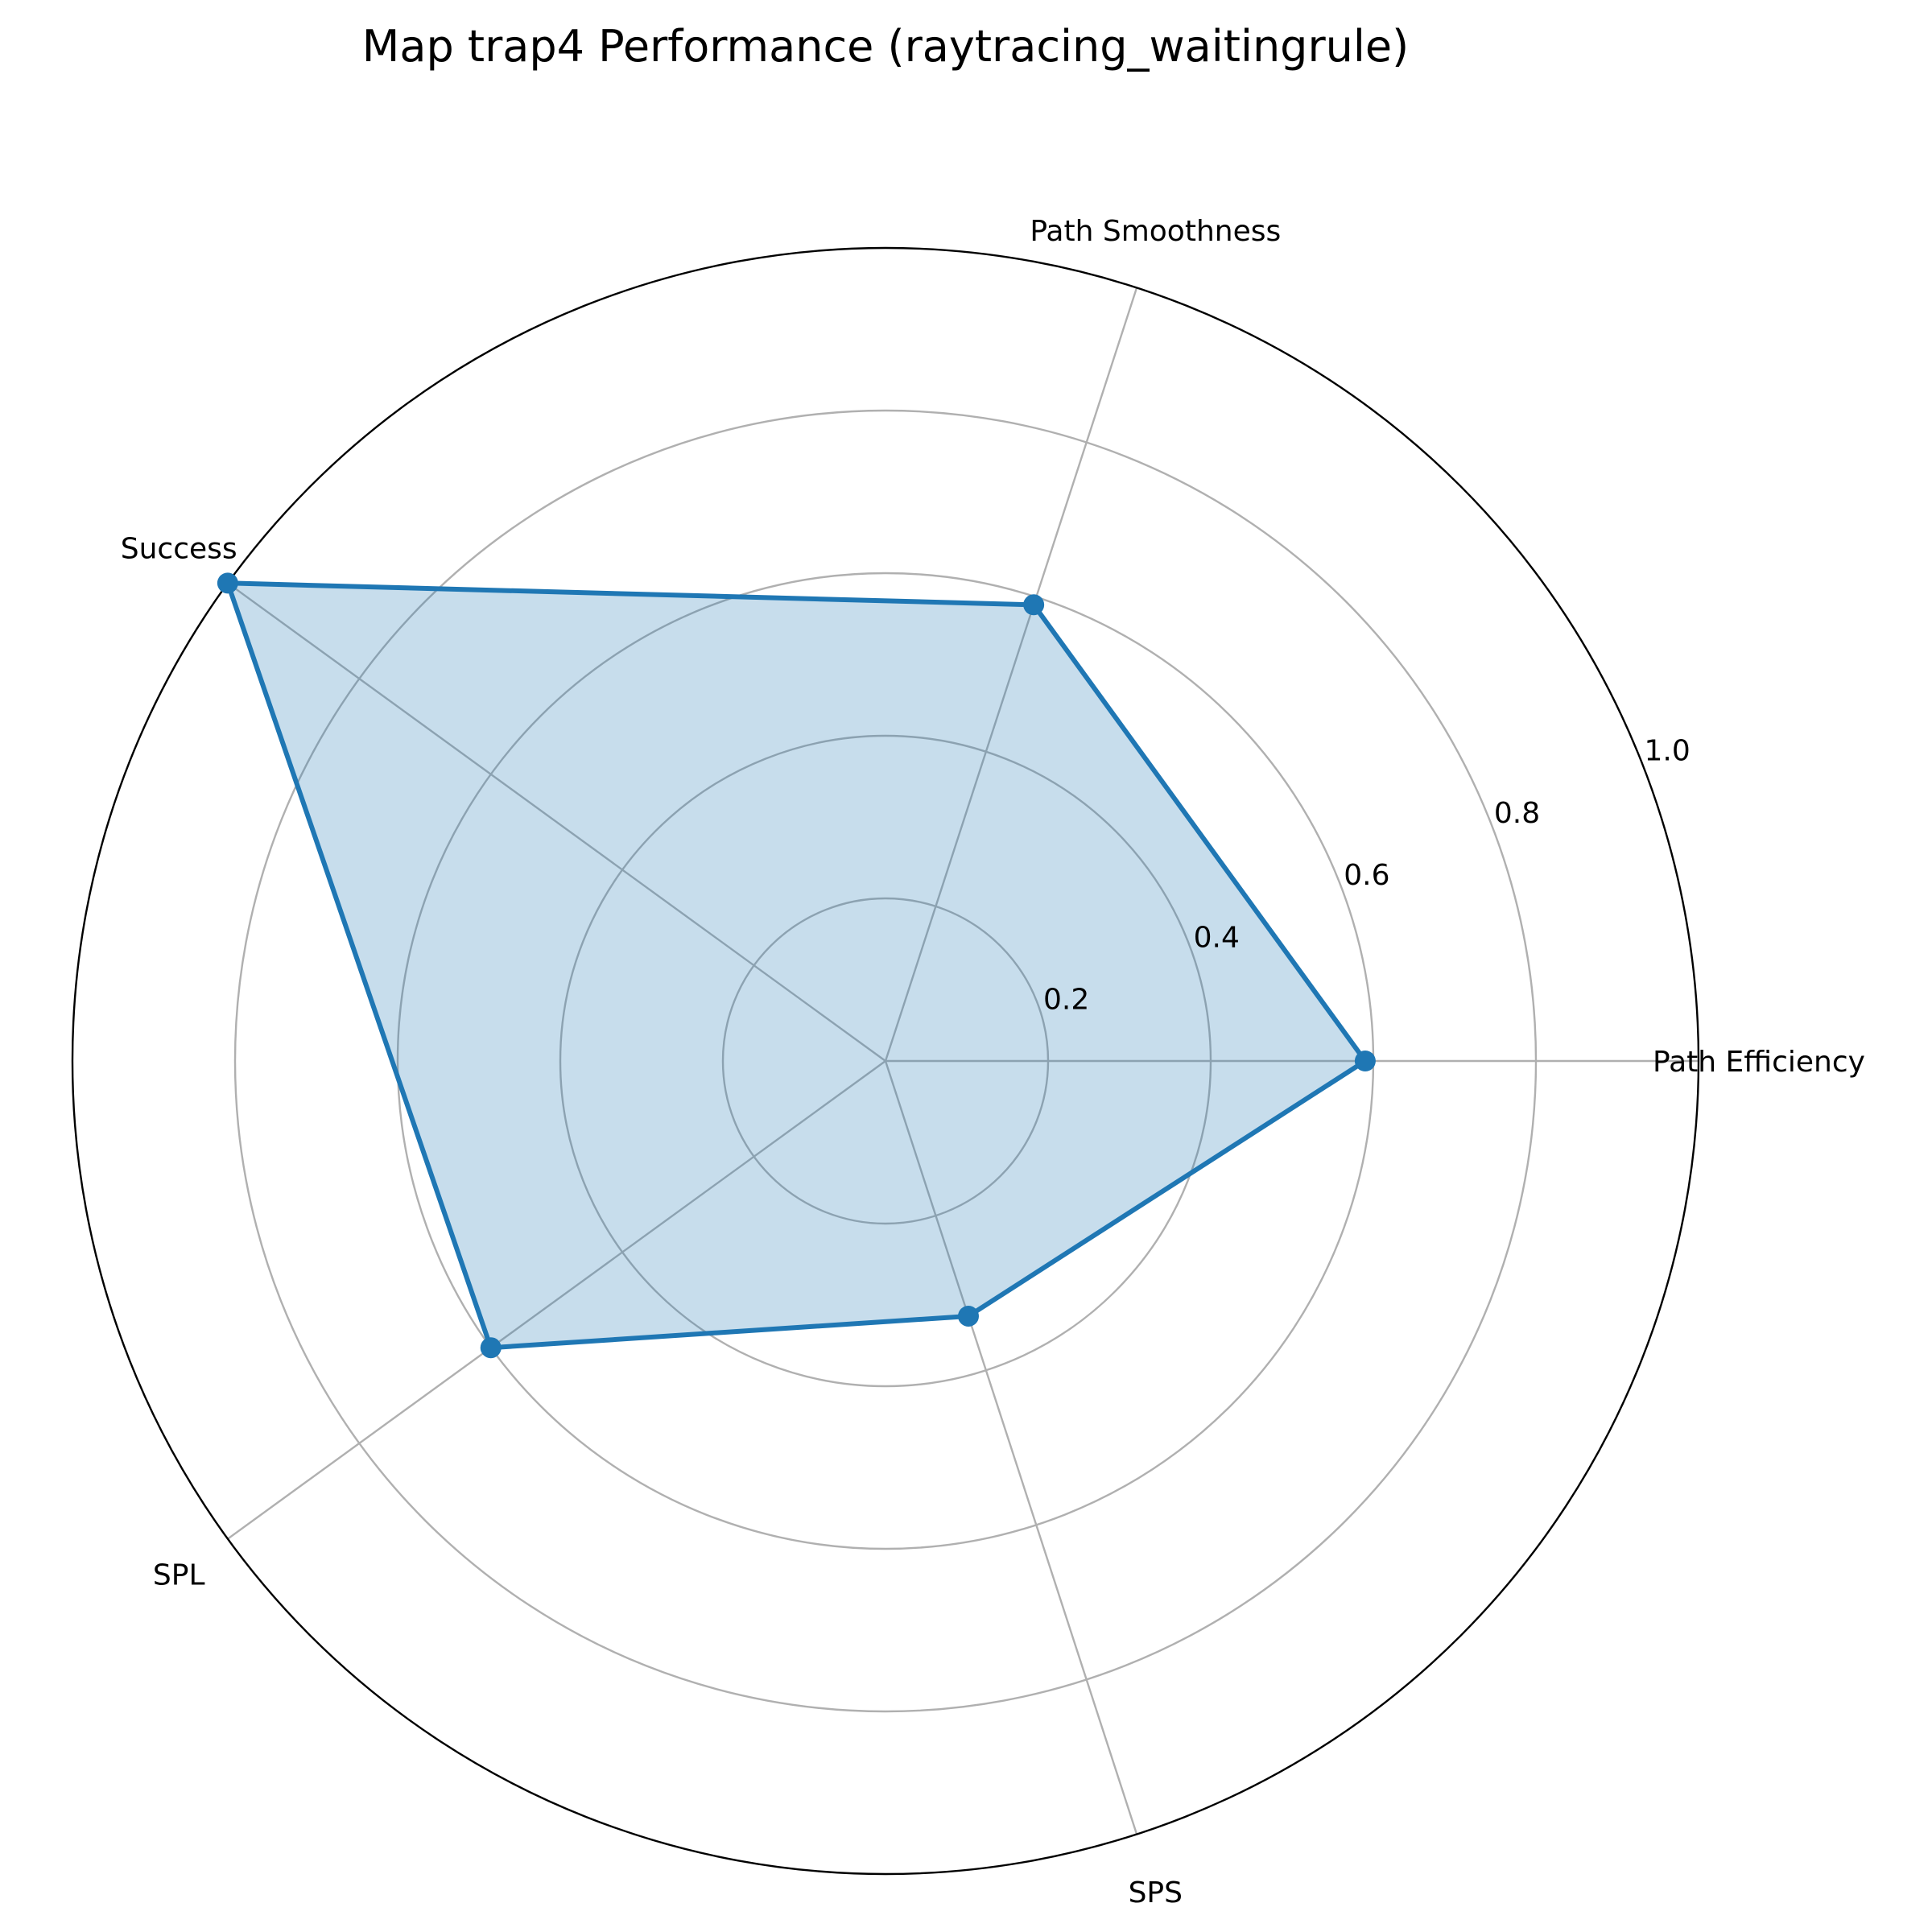 This screenshot has width=1932, height=1932. Describe the element at coordinates (1667, 750) in the screenshot. I see `r-tick-label: 1.0` at that location.